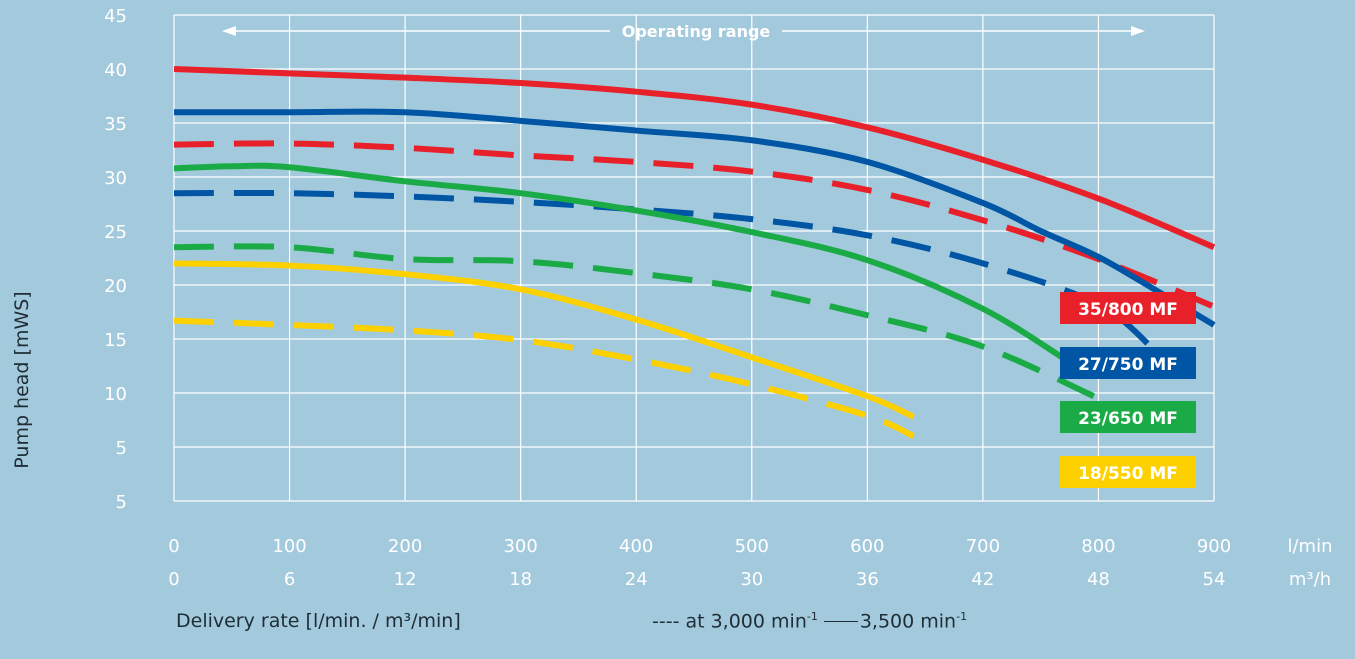 The image size is (1355, 659). I want to click on operating-range-arrow-right, so click(1138, 31).